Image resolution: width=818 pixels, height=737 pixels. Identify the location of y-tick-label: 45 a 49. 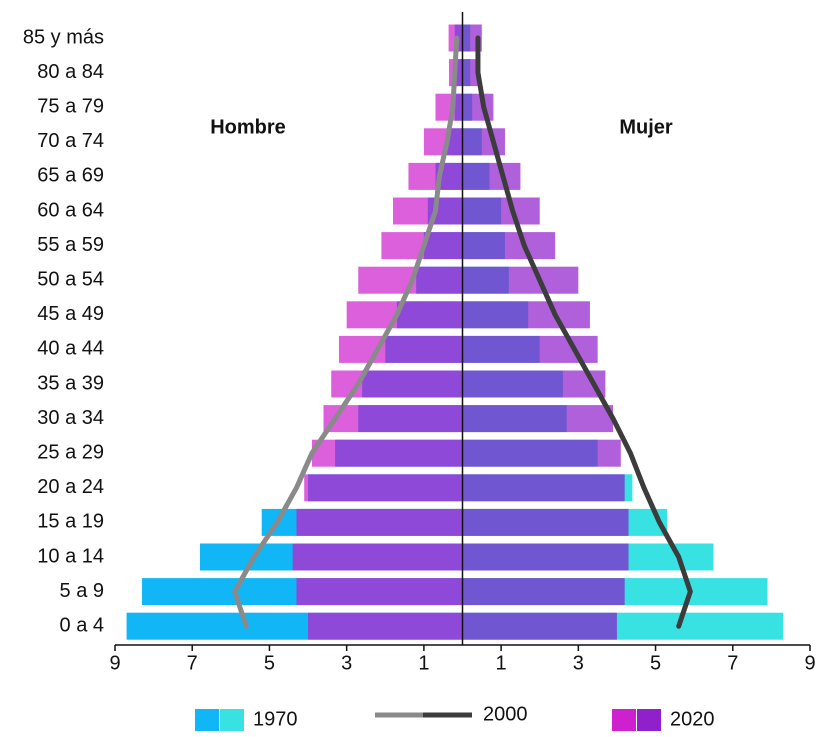
(70, 314).